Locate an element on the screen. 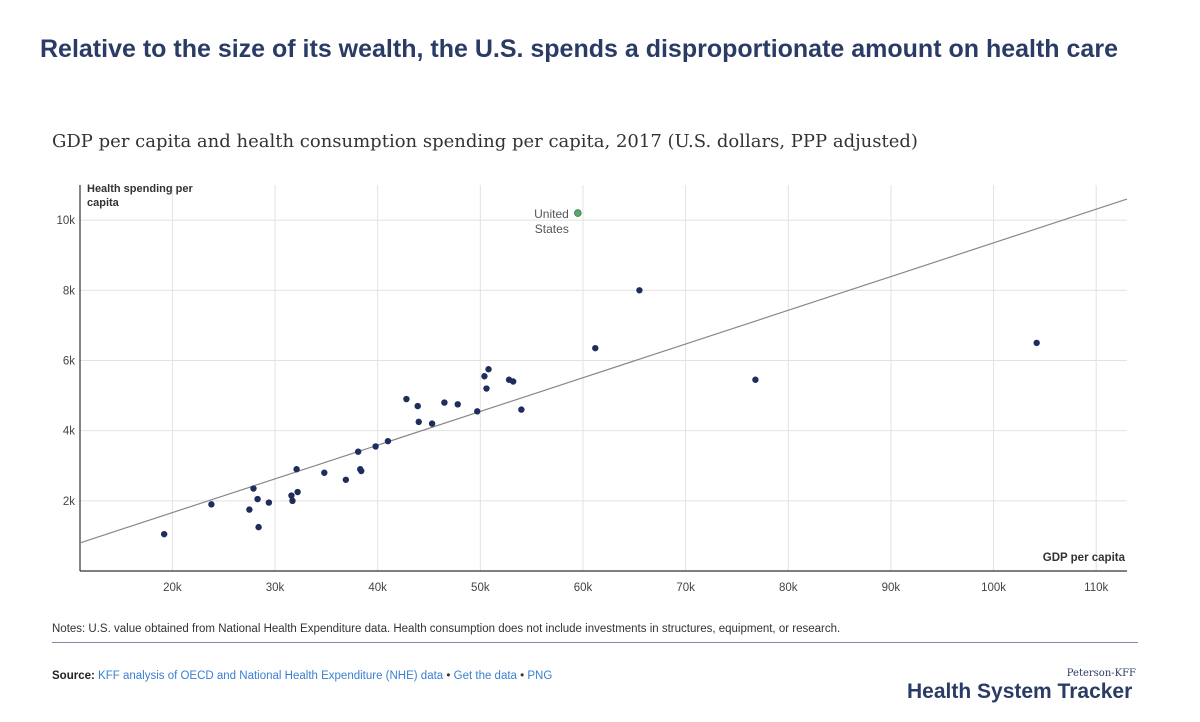  source-label: Source: is located at coordinates (73, 676).